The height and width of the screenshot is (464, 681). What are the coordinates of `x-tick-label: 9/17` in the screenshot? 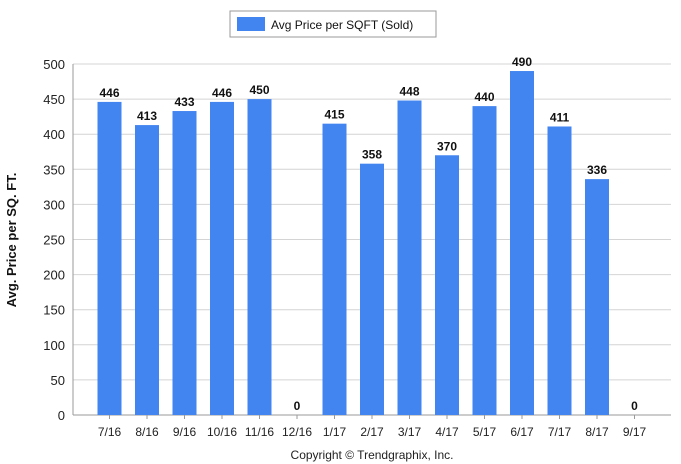 It's located at (635, 432).